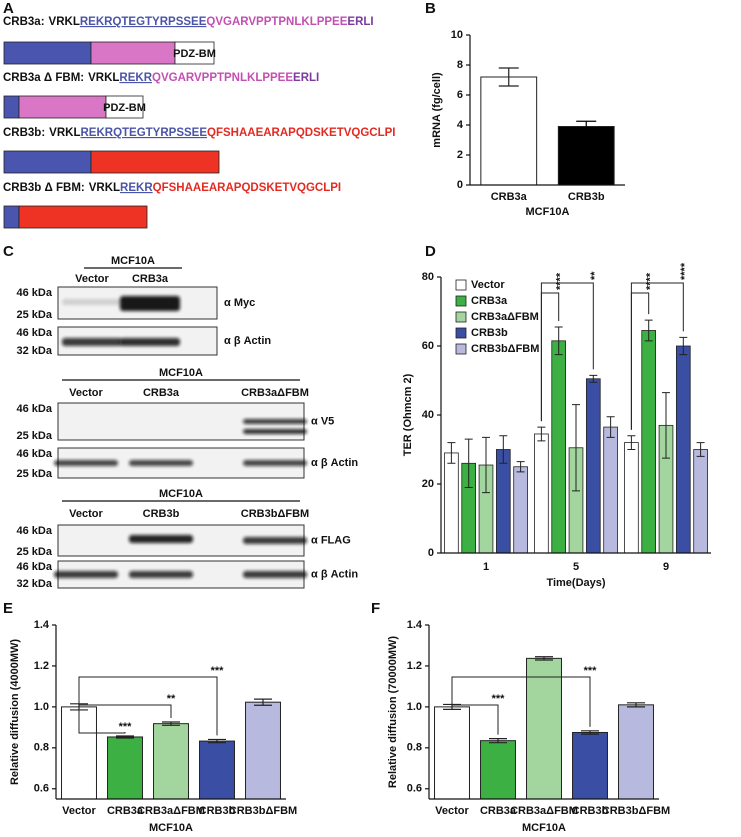 The width and height of the screenshot is (741, 837). Describe the element at coordinates (460, 95) in the screenshot. I see `y-tick-label: 6` at that location.